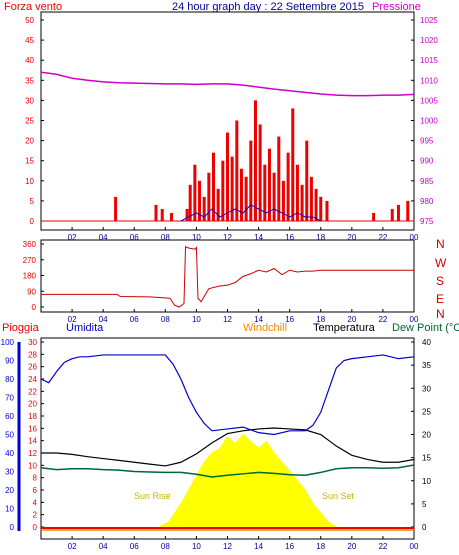 This screenshot has height=555, width=459. I want to click on wind-axis-label: 20, so click(29, 141).